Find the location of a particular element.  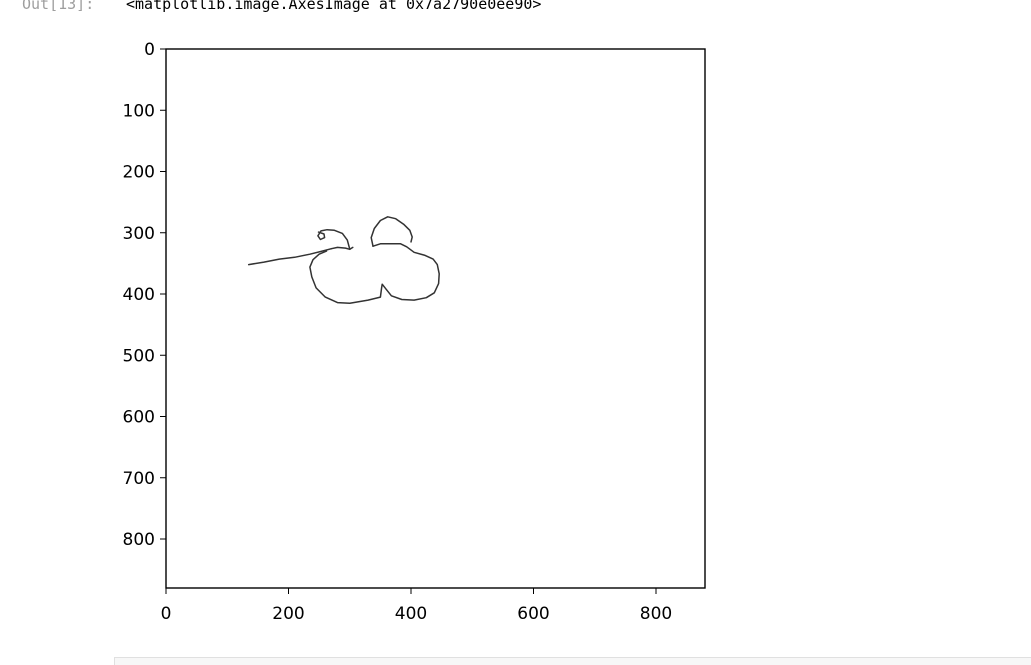

x-tick-label: 600 is located at coordinates (533, 614).